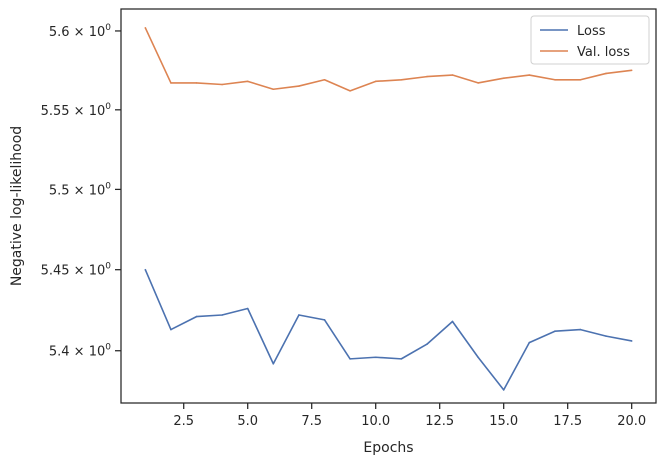 The image size is (667, 463). I want to click on x-axis-ticks: 2.5 5.0 7.5 10.0 12.5 15.0 17.5 20.0, so click(409, 416).